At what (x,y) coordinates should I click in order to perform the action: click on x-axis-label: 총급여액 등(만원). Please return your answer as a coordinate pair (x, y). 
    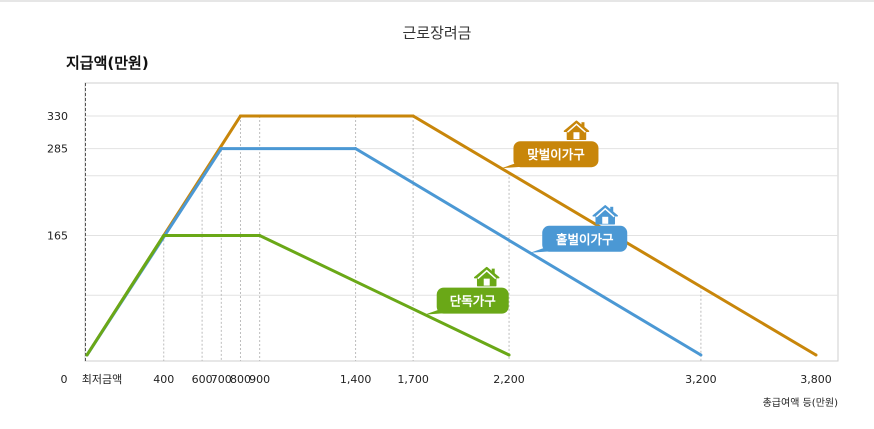
    Looking at the image, I should click on (800, 403).